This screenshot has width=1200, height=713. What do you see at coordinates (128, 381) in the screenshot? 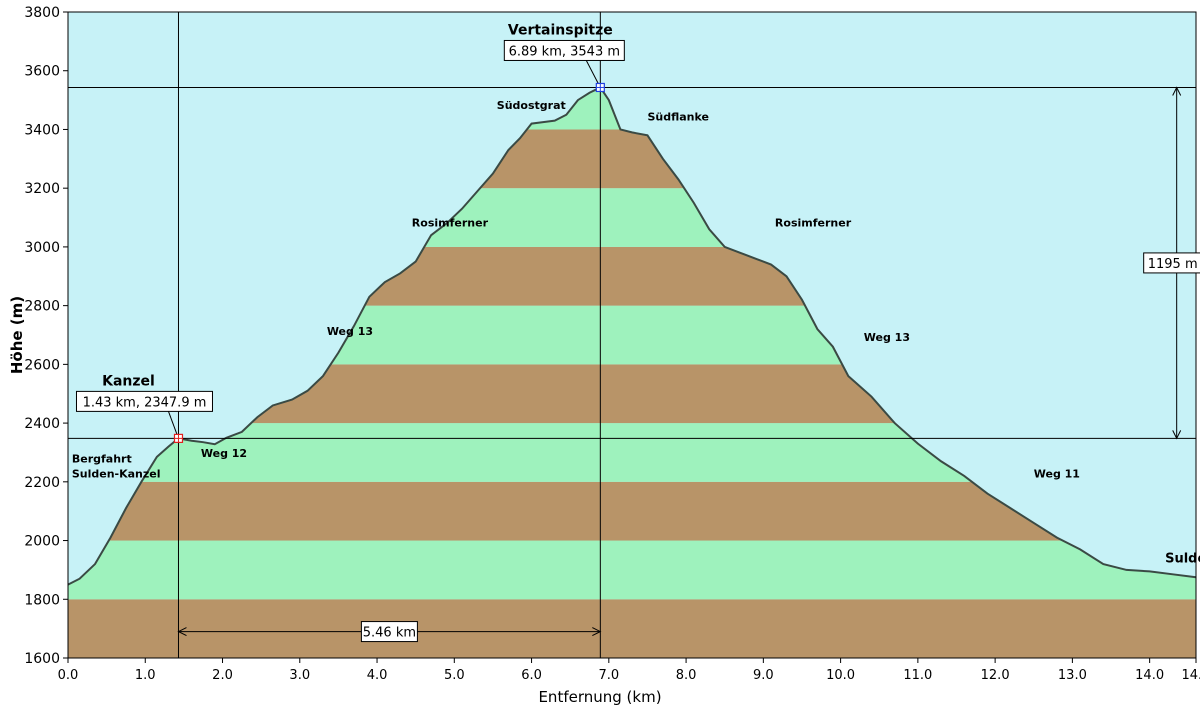
I see `marker-name: Kanzel` at bounding box center [128, 381].